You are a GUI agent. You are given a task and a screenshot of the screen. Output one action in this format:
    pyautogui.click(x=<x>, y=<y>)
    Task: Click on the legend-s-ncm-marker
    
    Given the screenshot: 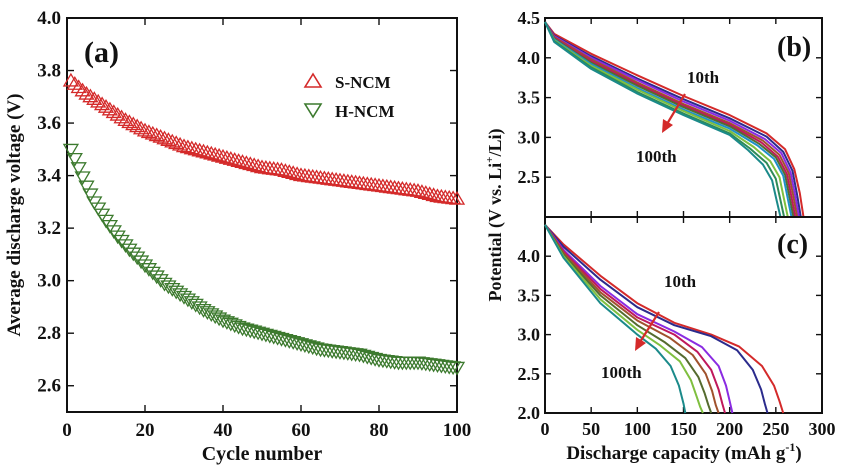 What is the action you would take?
    pyautogui.click(x=313, y=80)
    